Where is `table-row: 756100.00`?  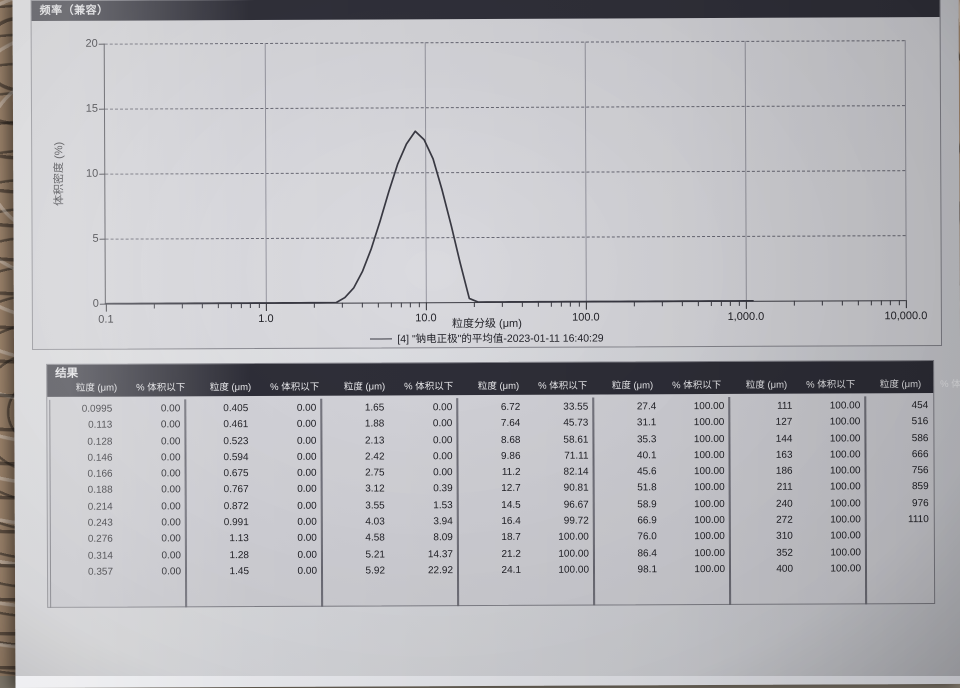
table-row: 756100.00 is located at coordinates (913, 471).